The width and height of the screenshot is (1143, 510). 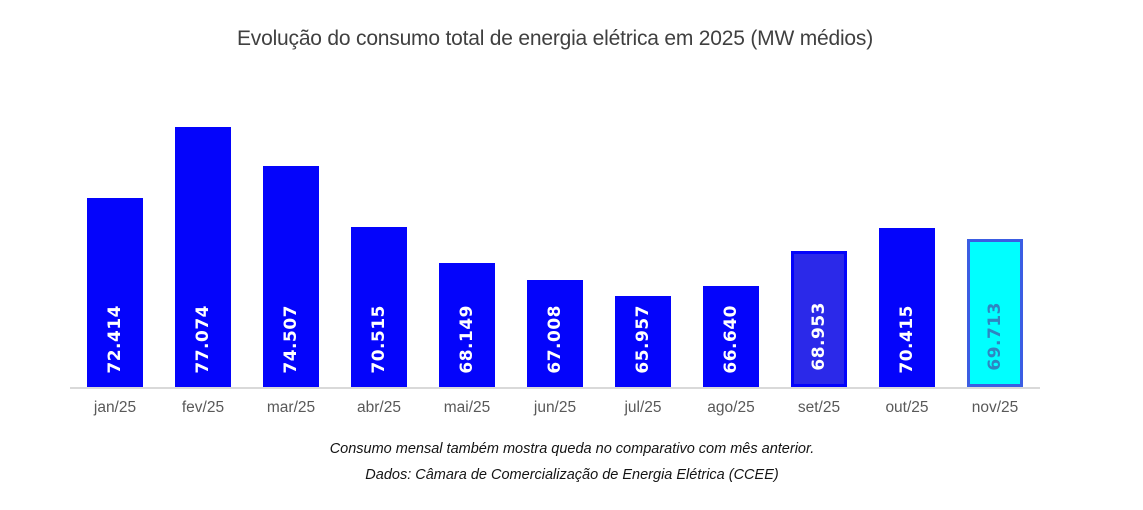 What do you see at coordinates (995, 336) in the screenshot?
I see `bar-value-label: 69.713` at bounding box center [995, 336].